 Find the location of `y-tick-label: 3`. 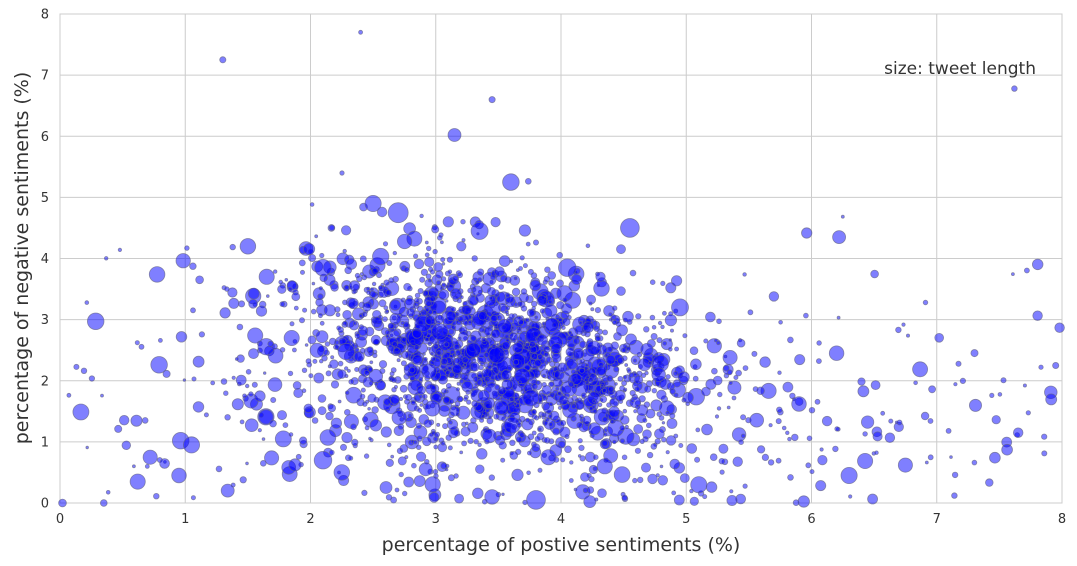

y-tick-label: 3 is located at coordinates (45, 320).